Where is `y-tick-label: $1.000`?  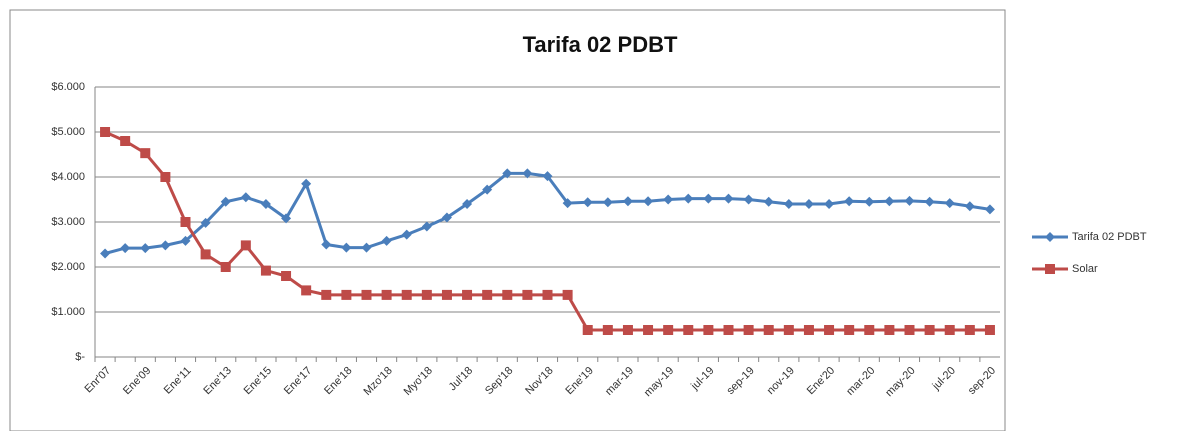
y-tick-label: $1.000 is located at coordinates (68, 312).